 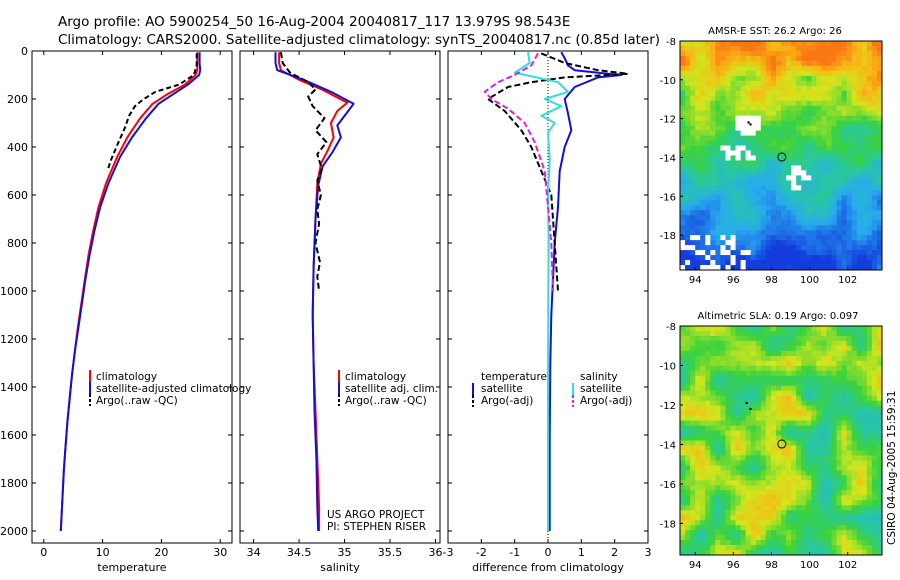 What do you see at coordinates (614, 552) in the screenshot?
I see `x-tick-label: 2` at bounding box center [614, 552].